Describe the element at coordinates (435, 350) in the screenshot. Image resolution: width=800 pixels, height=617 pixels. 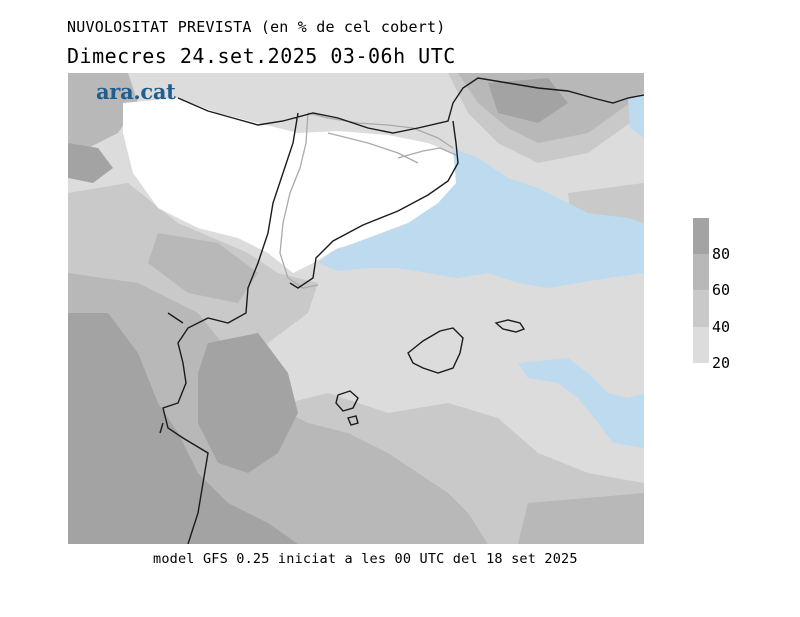
I see `island-mallorca` at that location.